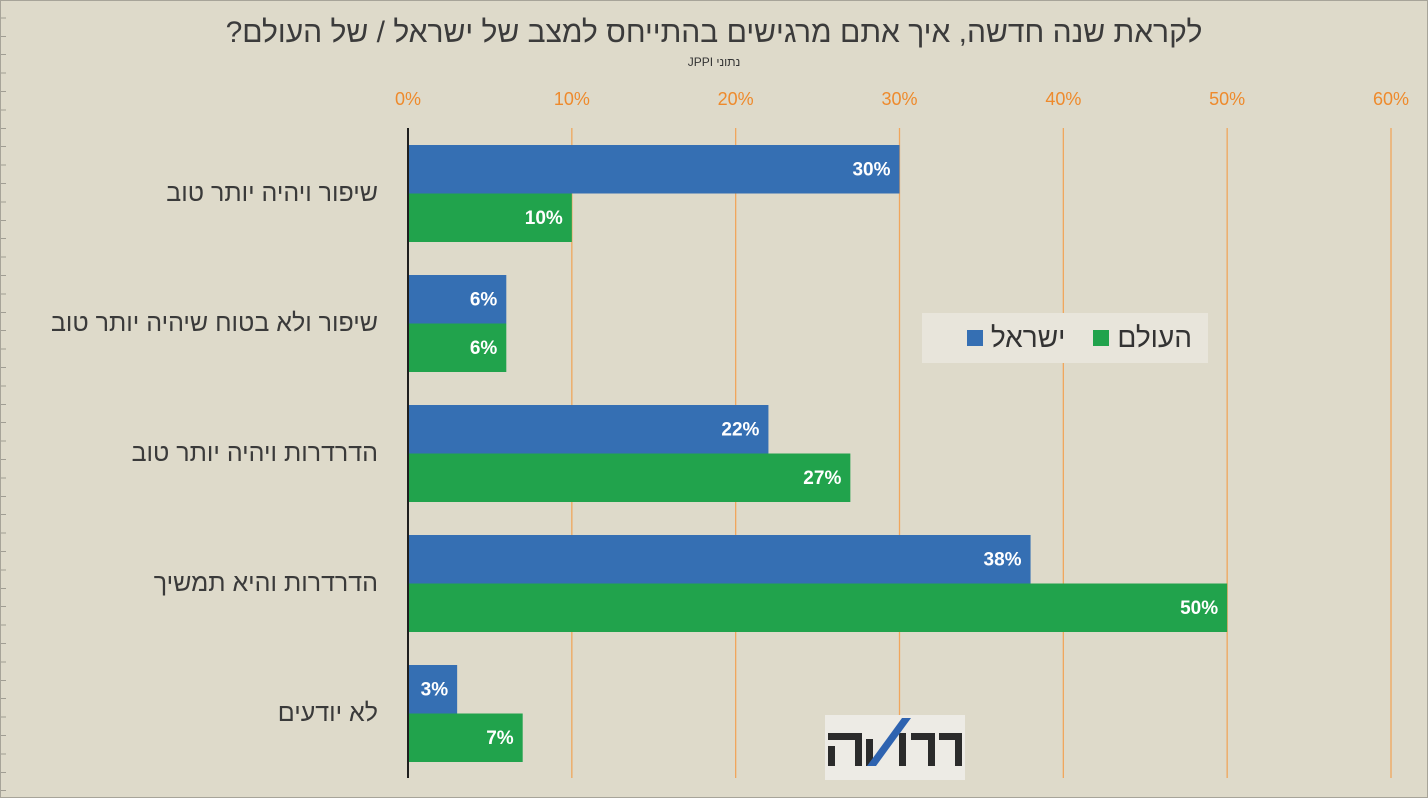 The width and height of the screenshot is (1428, 798). What do you see at coordinates (813, 477) in the screenshot?
I see `data-label-value: 27` at bounding box center [813, 477].